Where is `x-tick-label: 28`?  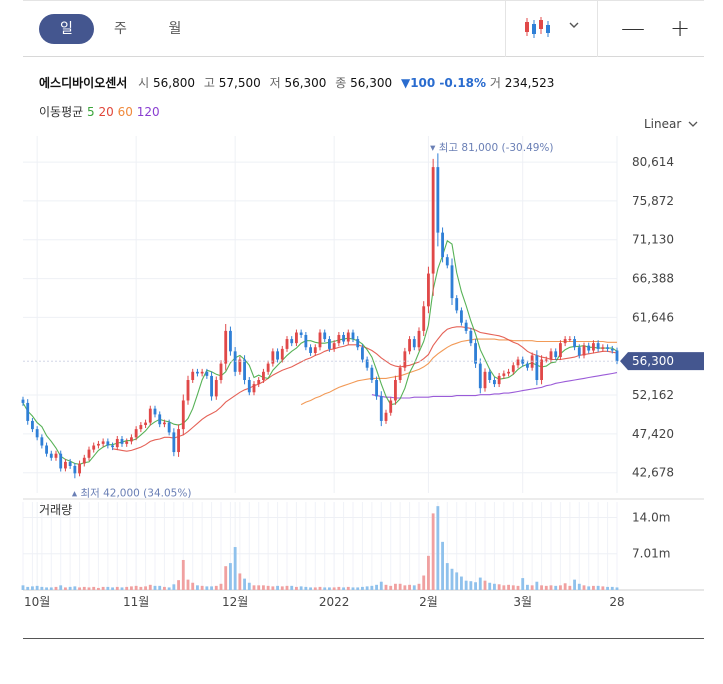
x-tick-label: 28 is located at coordinates (616, 602).